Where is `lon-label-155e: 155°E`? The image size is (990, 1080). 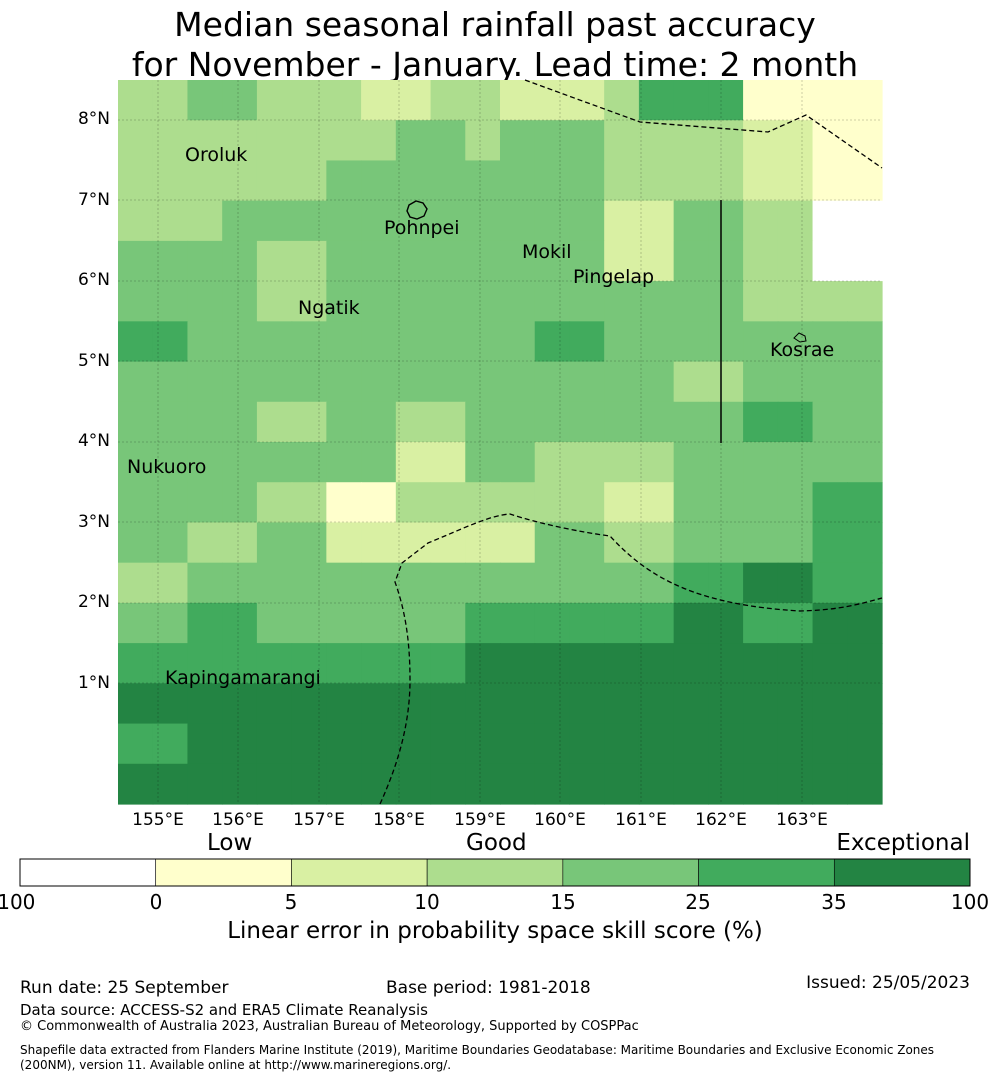
lon-label-155e: 155°E is located at coordinates (158, 820).